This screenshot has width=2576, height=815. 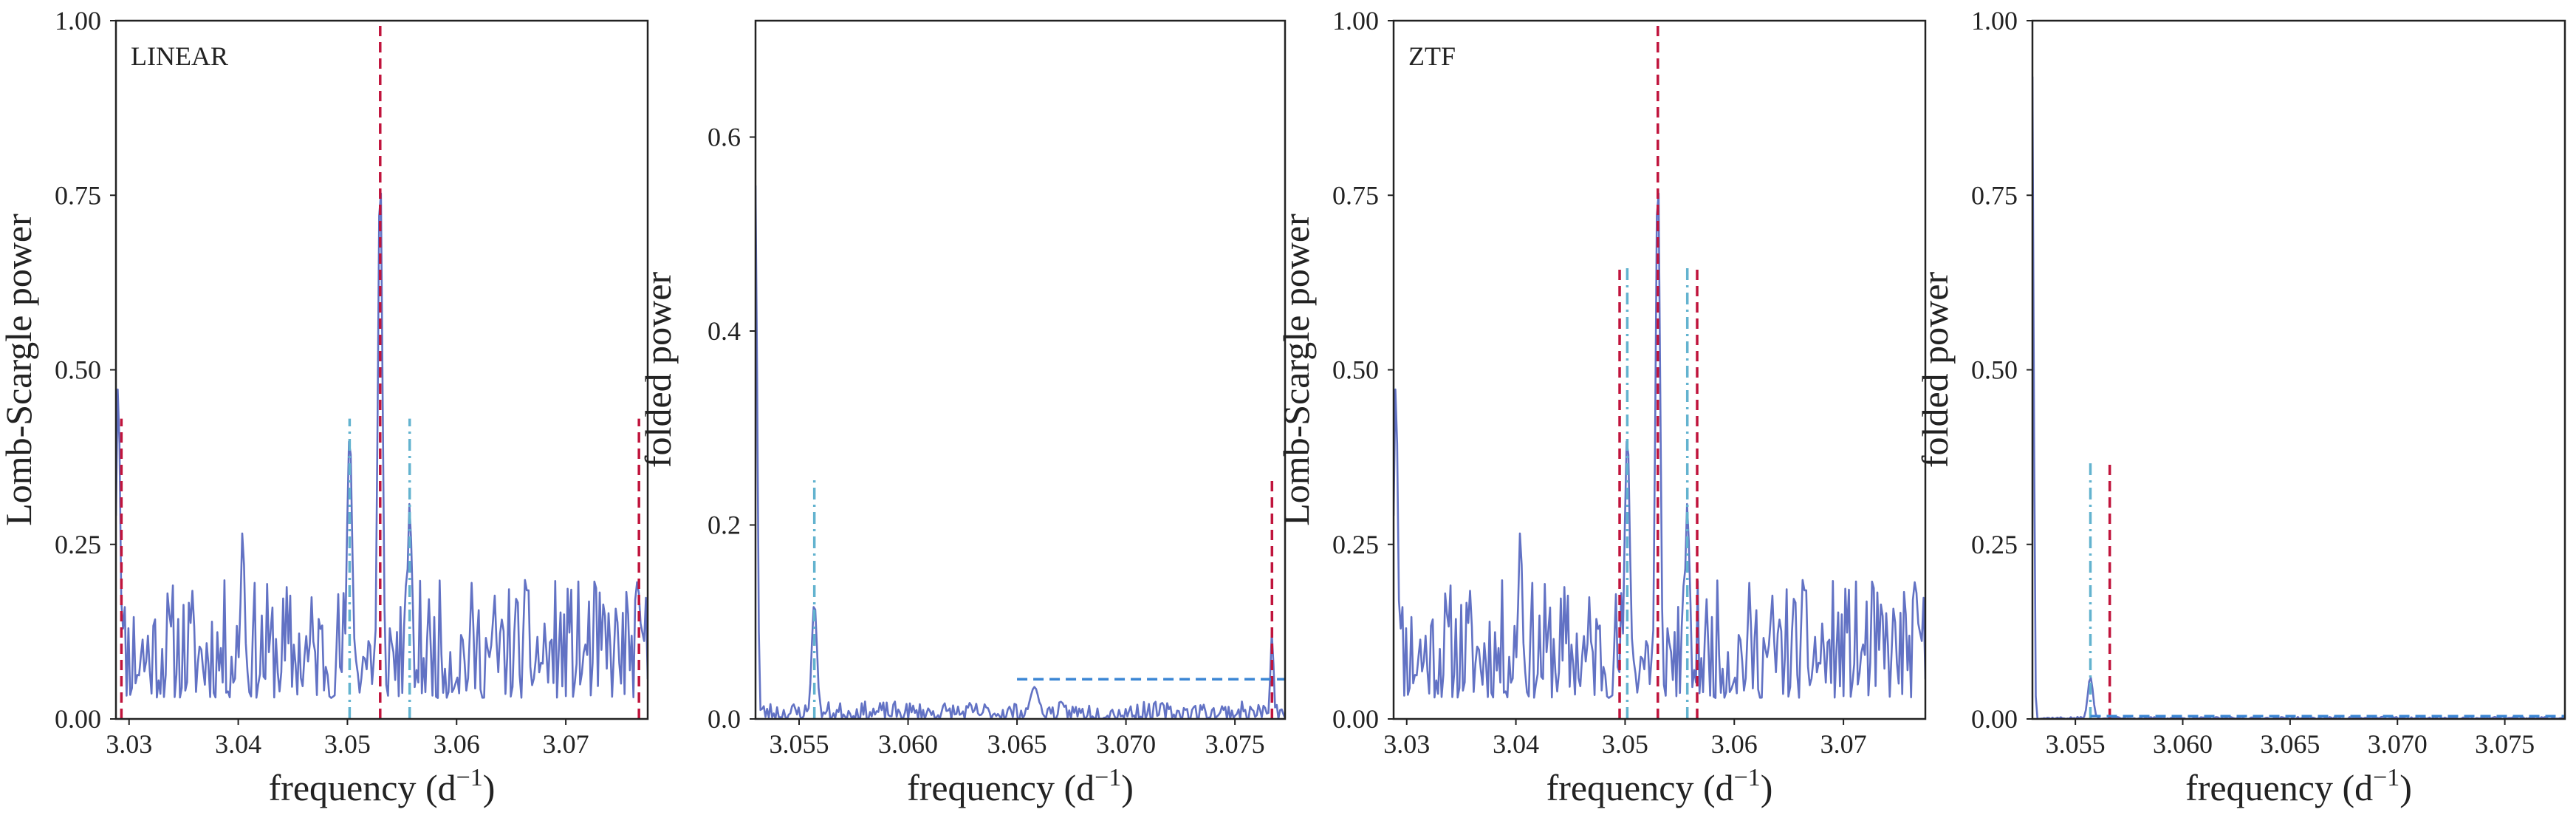 What do you see at coordinates (724, 137) in the screenshot?
I see `y-tick-label: 0.6` at bounding box center [724, 137].